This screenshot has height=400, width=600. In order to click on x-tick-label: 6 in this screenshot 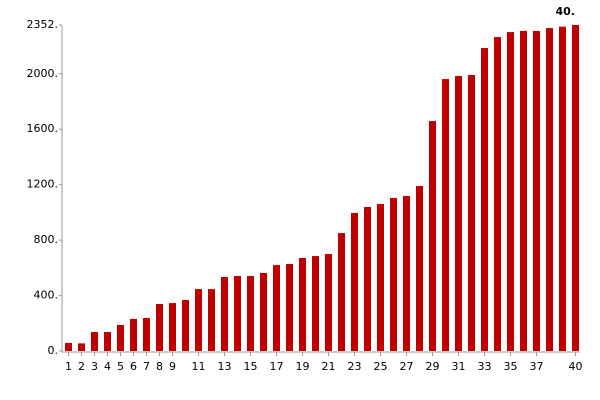, I will do `click(133, 366)`.